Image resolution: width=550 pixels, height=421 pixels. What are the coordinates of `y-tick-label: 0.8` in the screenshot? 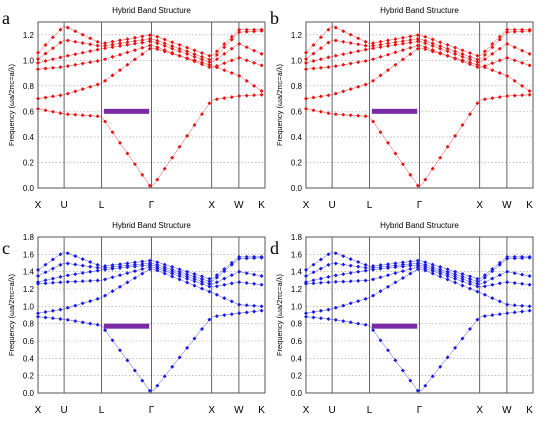 It's located at (297, 324).